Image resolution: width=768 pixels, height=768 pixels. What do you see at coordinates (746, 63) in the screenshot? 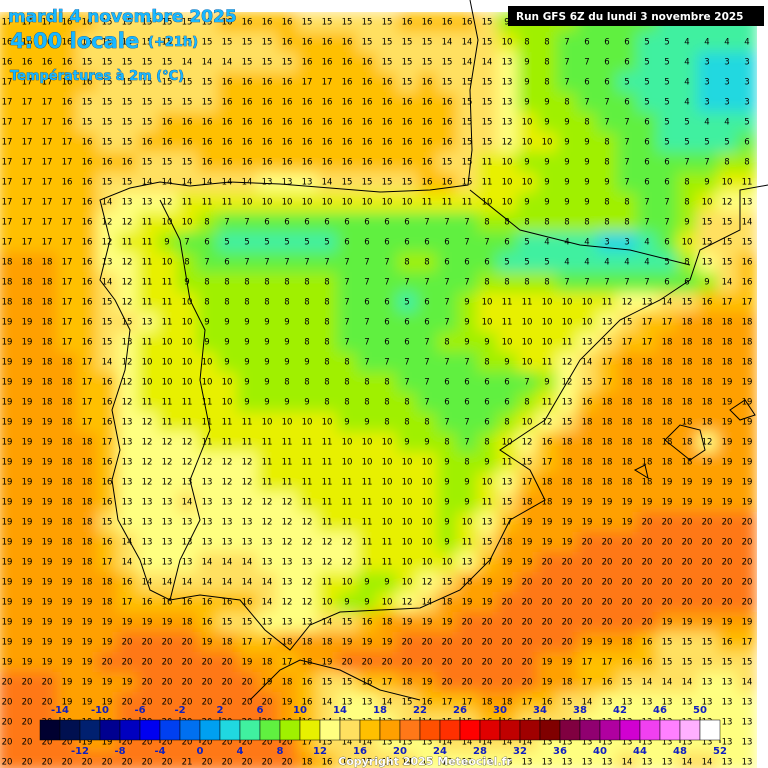
I see `temp-value: 3` at bounding box center [746, 63].